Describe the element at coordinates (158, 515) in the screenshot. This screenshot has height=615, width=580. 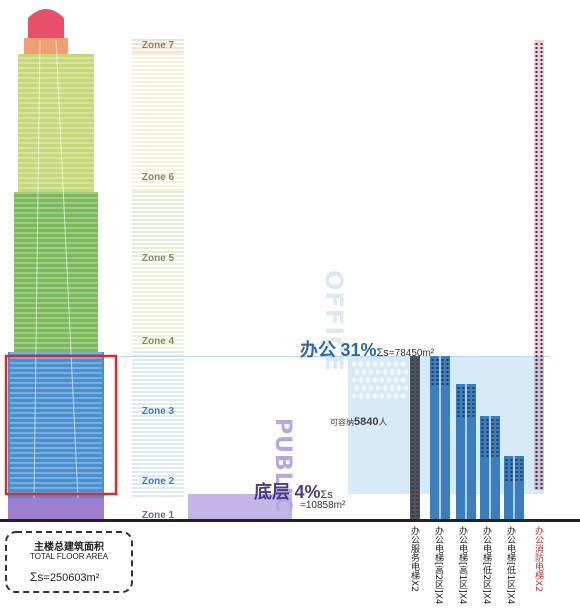
I see `zone-label-1: Zone 1` at that location.